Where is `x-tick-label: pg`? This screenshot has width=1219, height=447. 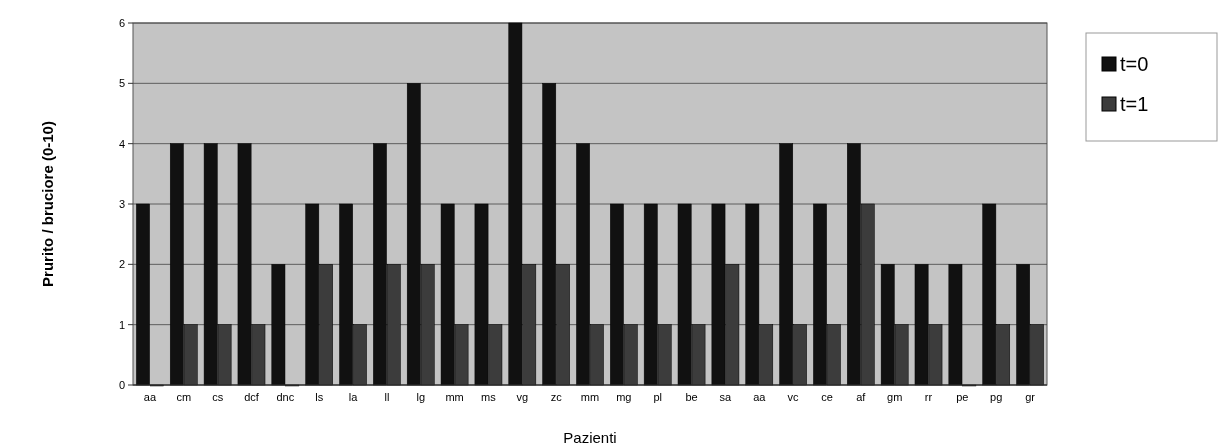 x-tick-label: pg is located at coordinates (996, 397).